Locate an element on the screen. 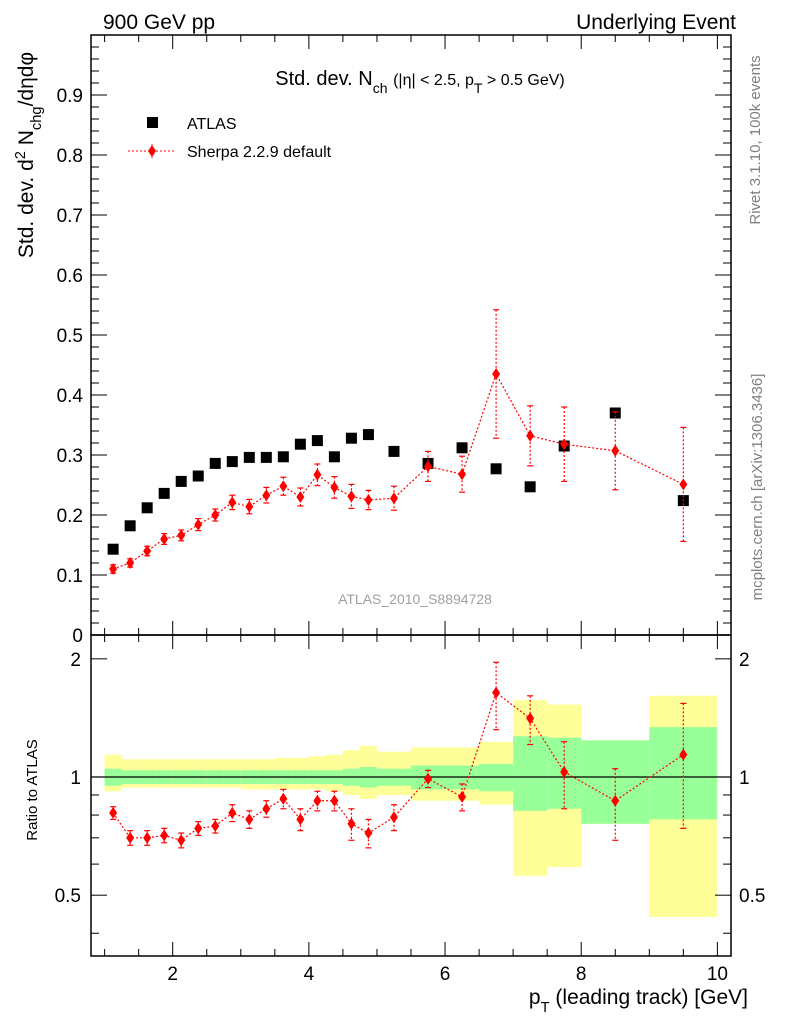 The image size is (786, 1024). ratio-sherpa-line is located at coordinates (398, 766).